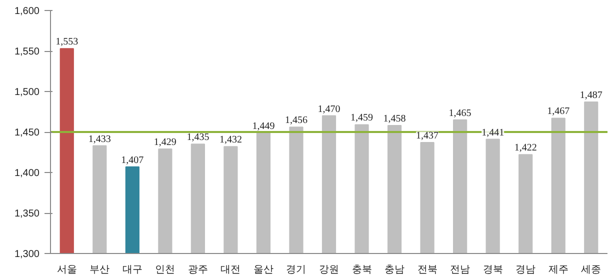 The height and width of the screenshot is (278, 615). What do you see at coordinates (329, 109) in the screenshot?
I see `data-label: 1,470` at bounding box center [329, 109].